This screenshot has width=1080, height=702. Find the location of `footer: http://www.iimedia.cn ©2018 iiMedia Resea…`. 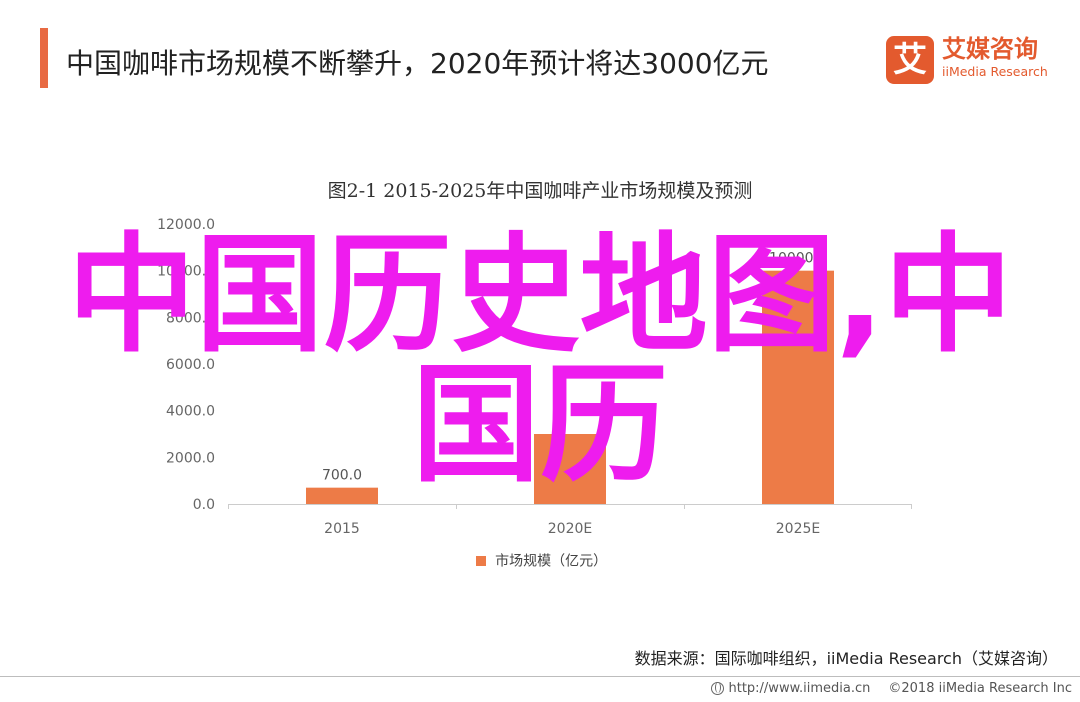

footer: http://www.iimedia.cn ©2018 iiMedia Resea… is located at coordinates (891, 688).